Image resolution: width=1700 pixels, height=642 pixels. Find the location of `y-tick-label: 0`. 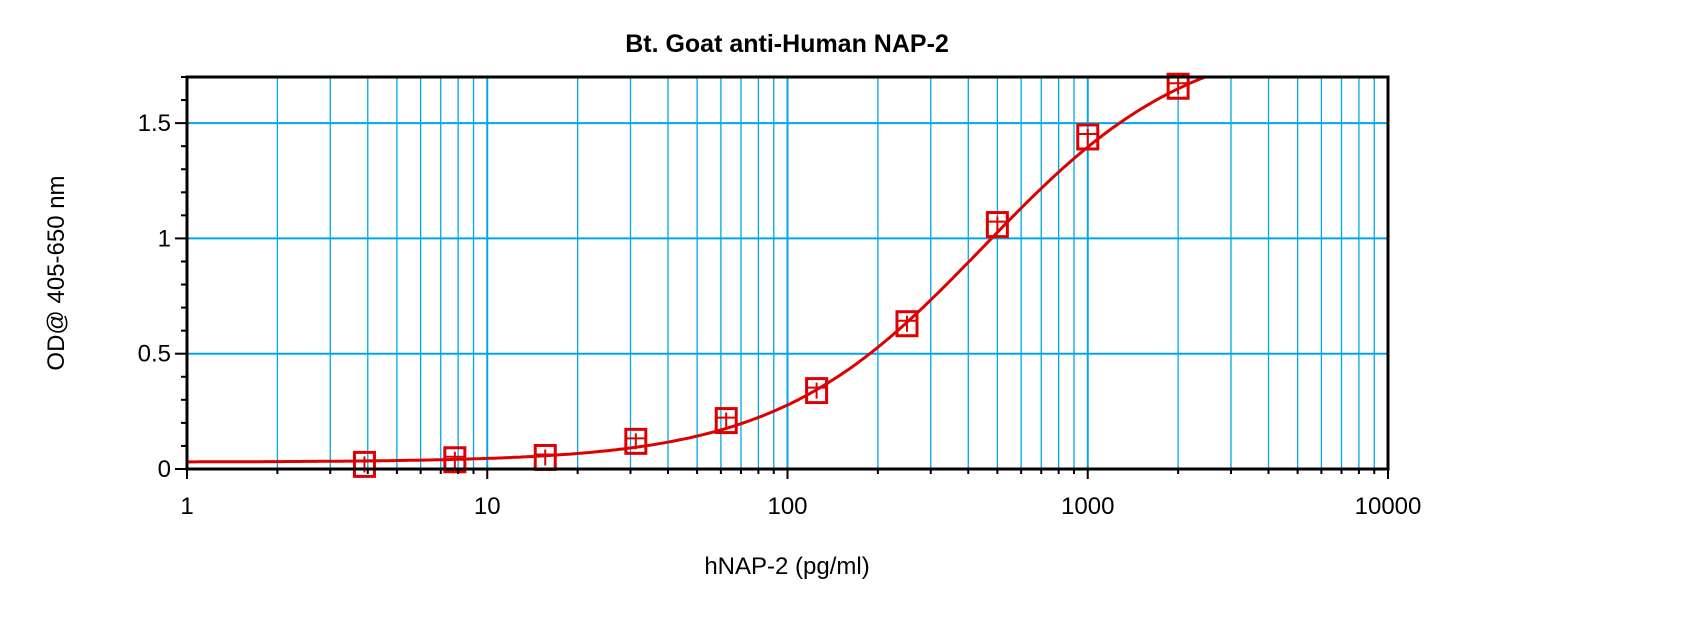

y-tick-label: 0 is located at coordinates (164, 469).